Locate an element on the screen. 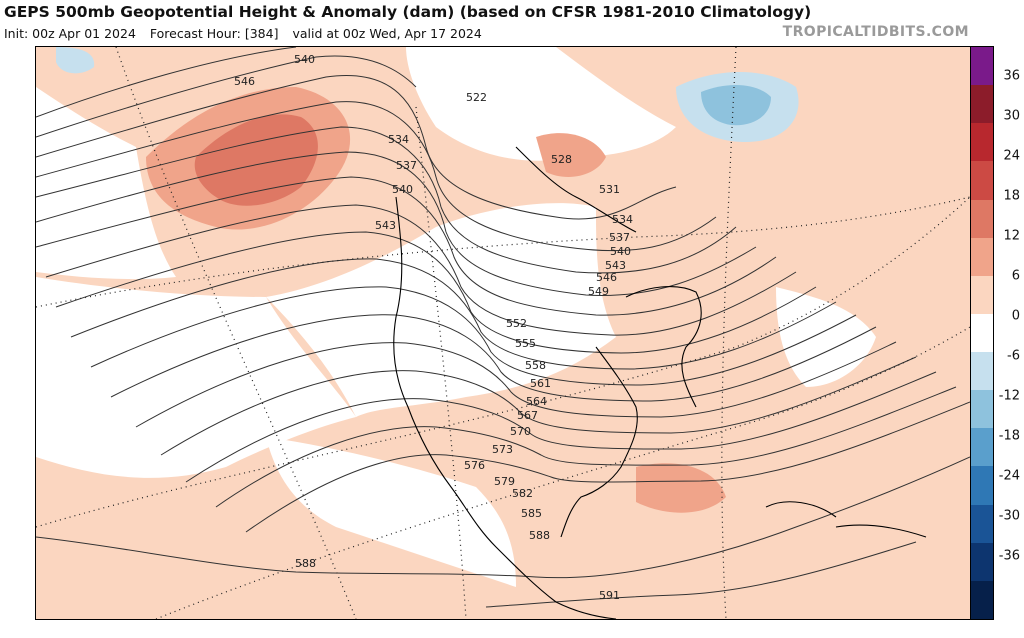  anomaly-colorbar is located at coordinates (982, 333).